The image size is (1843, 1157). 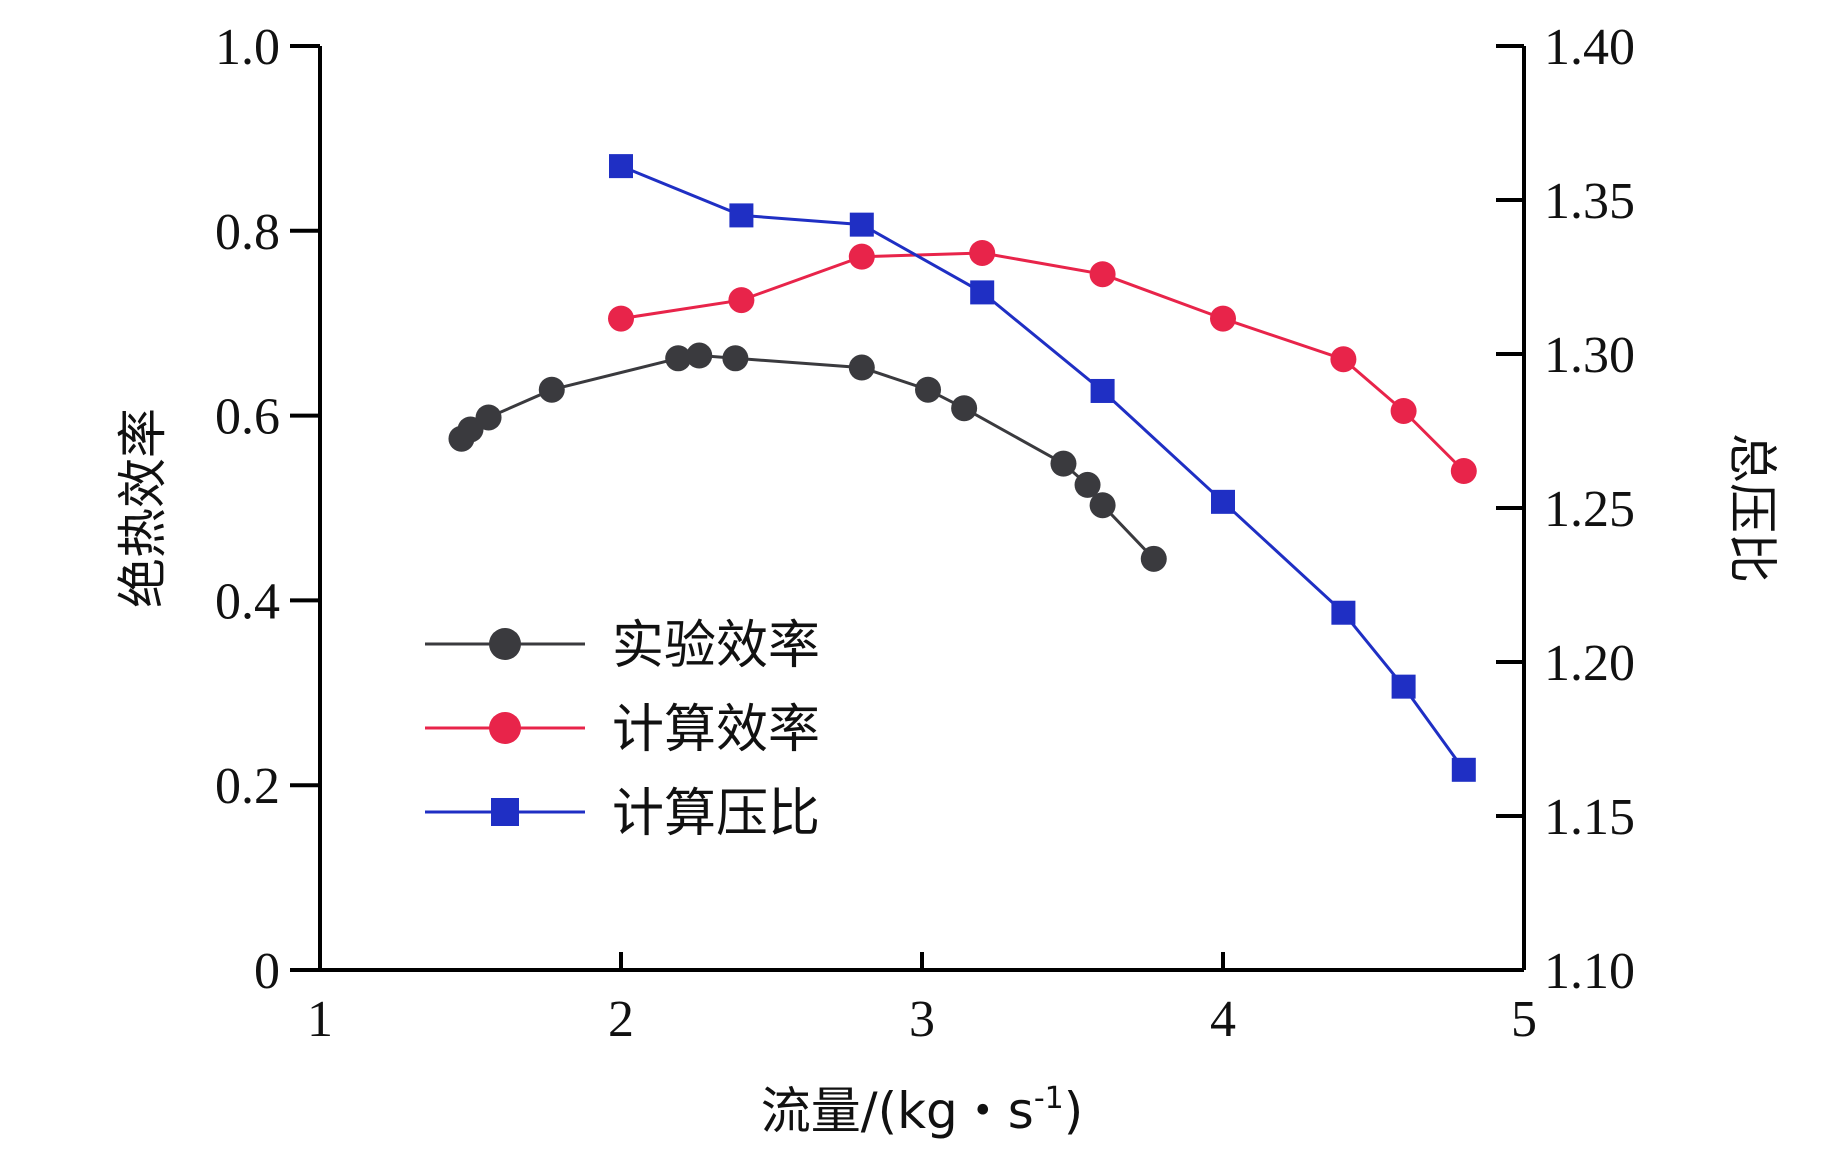 I want to click on x-tick-label: 1, so click(x=320, y=1019).